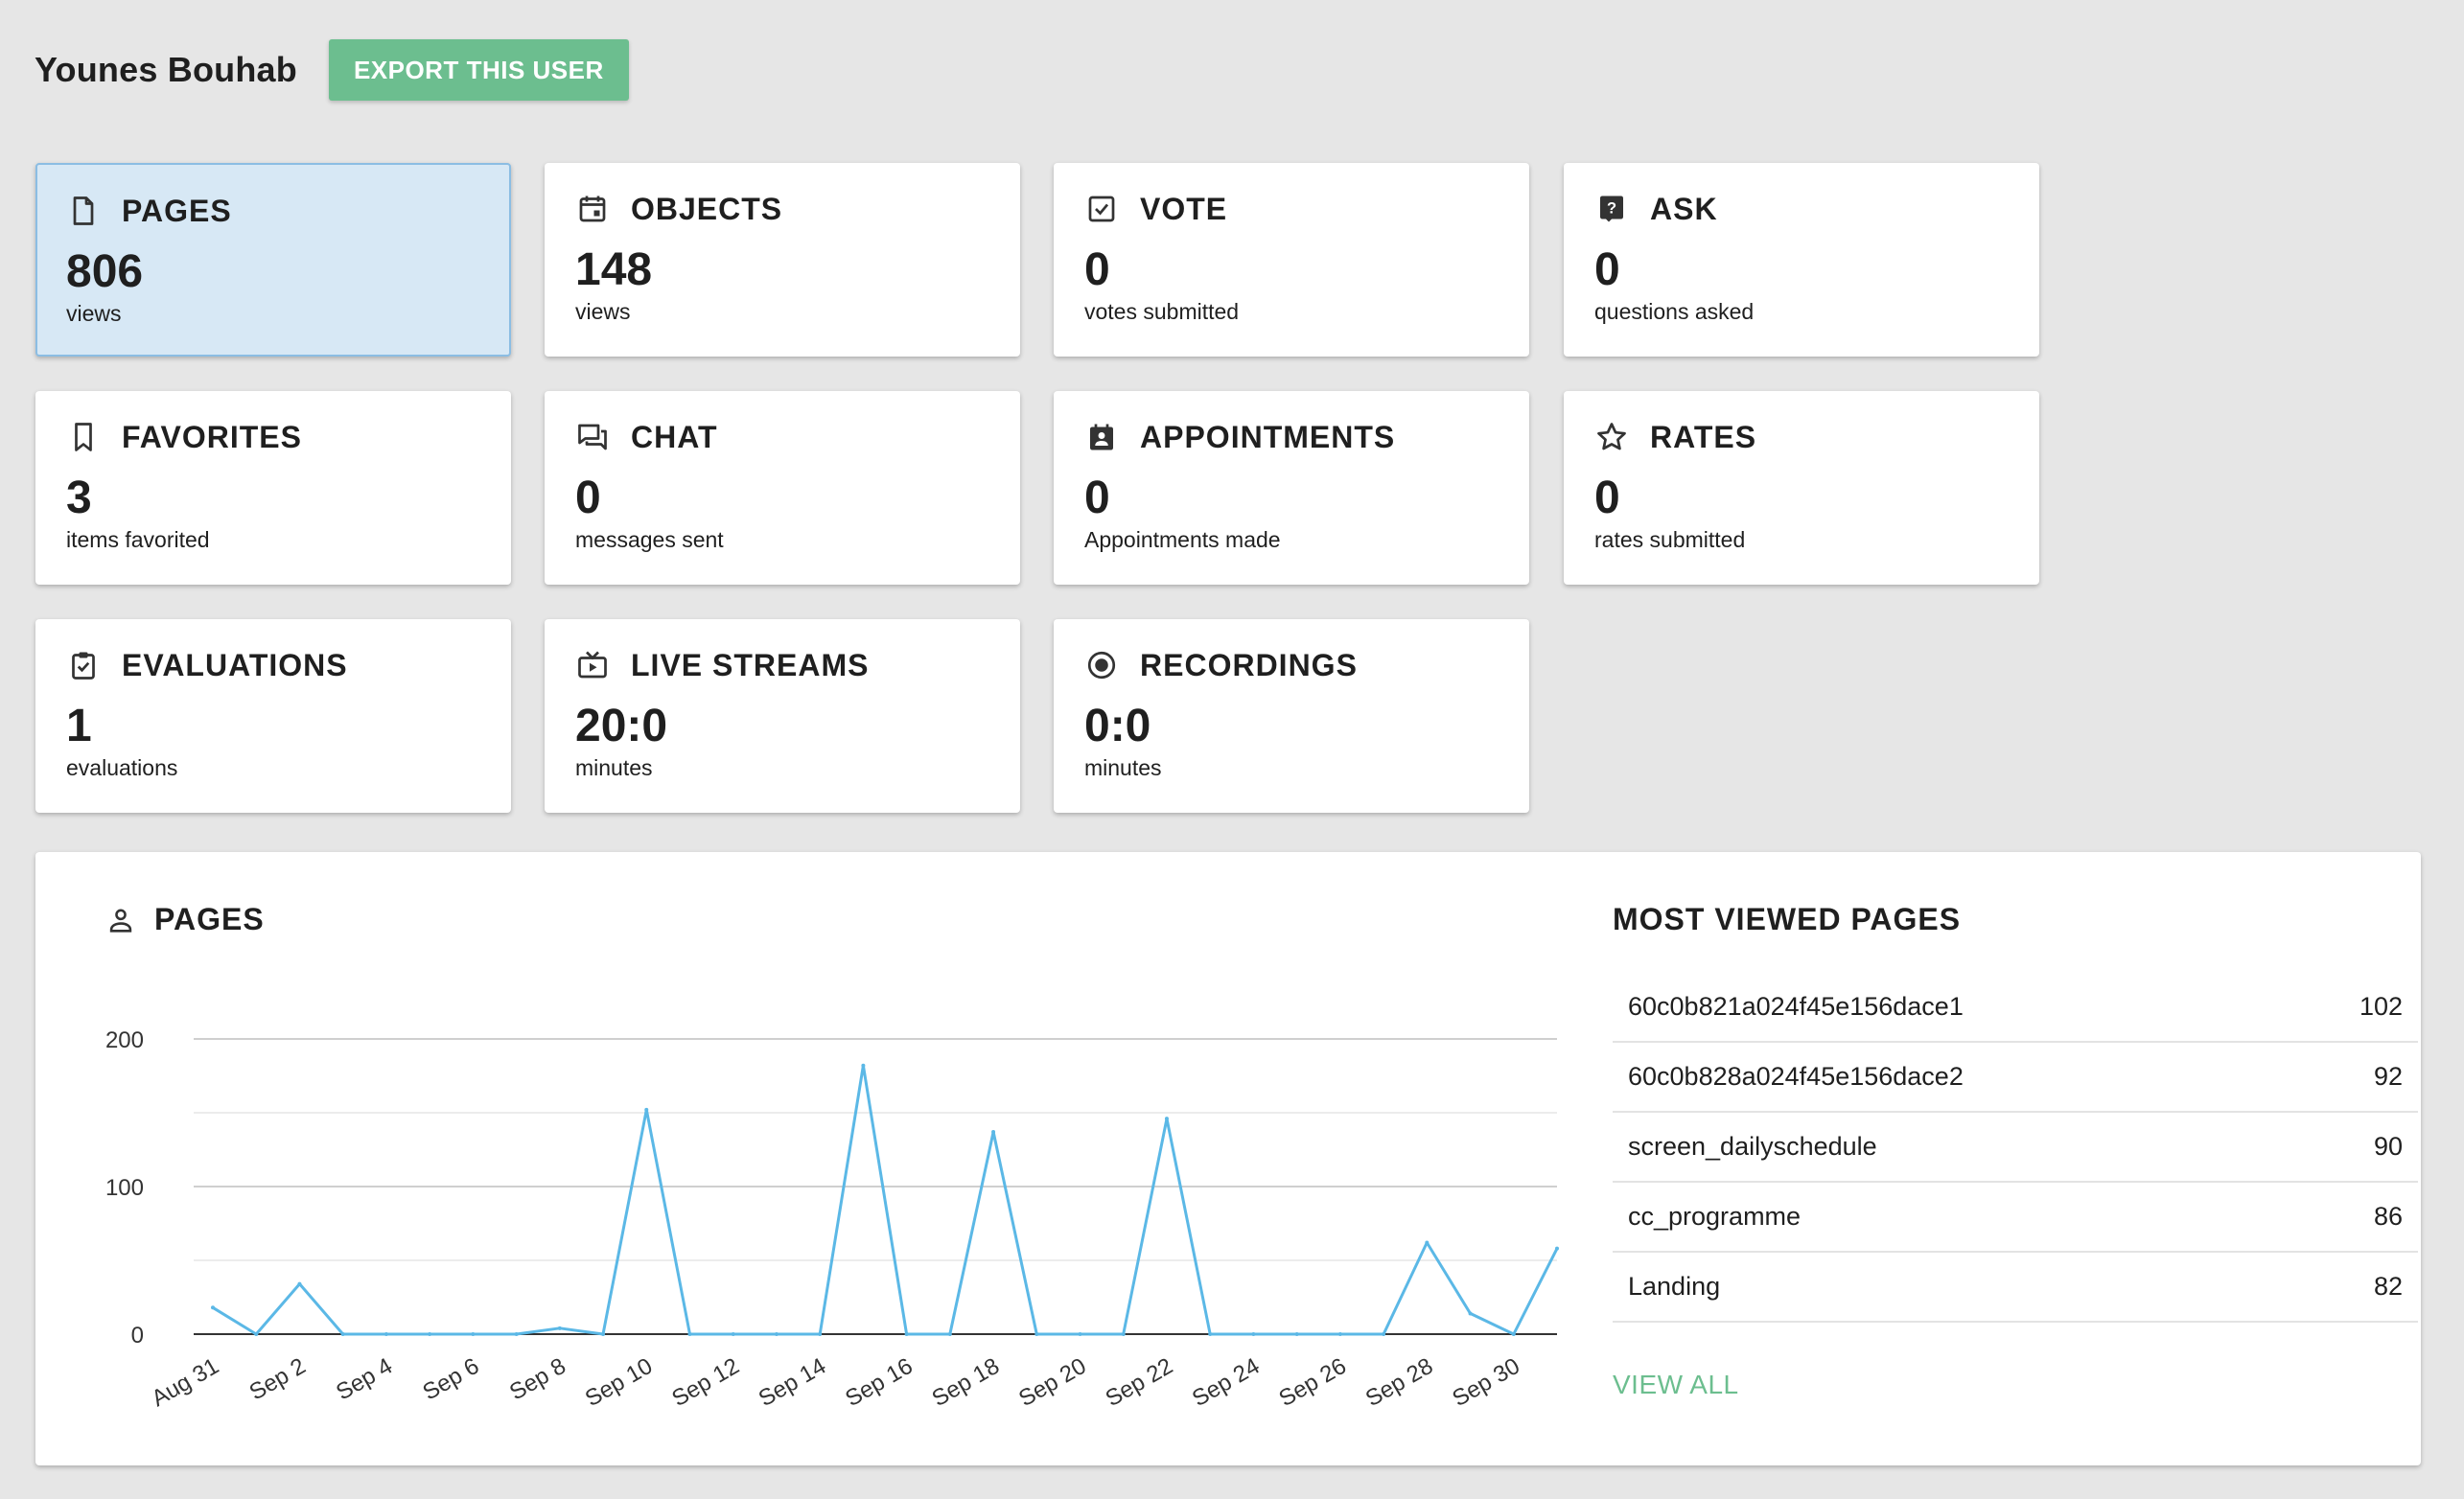 This screenshot has width=2464, height=1499. I want to click on stat-card-pages: PAGES 806 views, so click(273, 260).